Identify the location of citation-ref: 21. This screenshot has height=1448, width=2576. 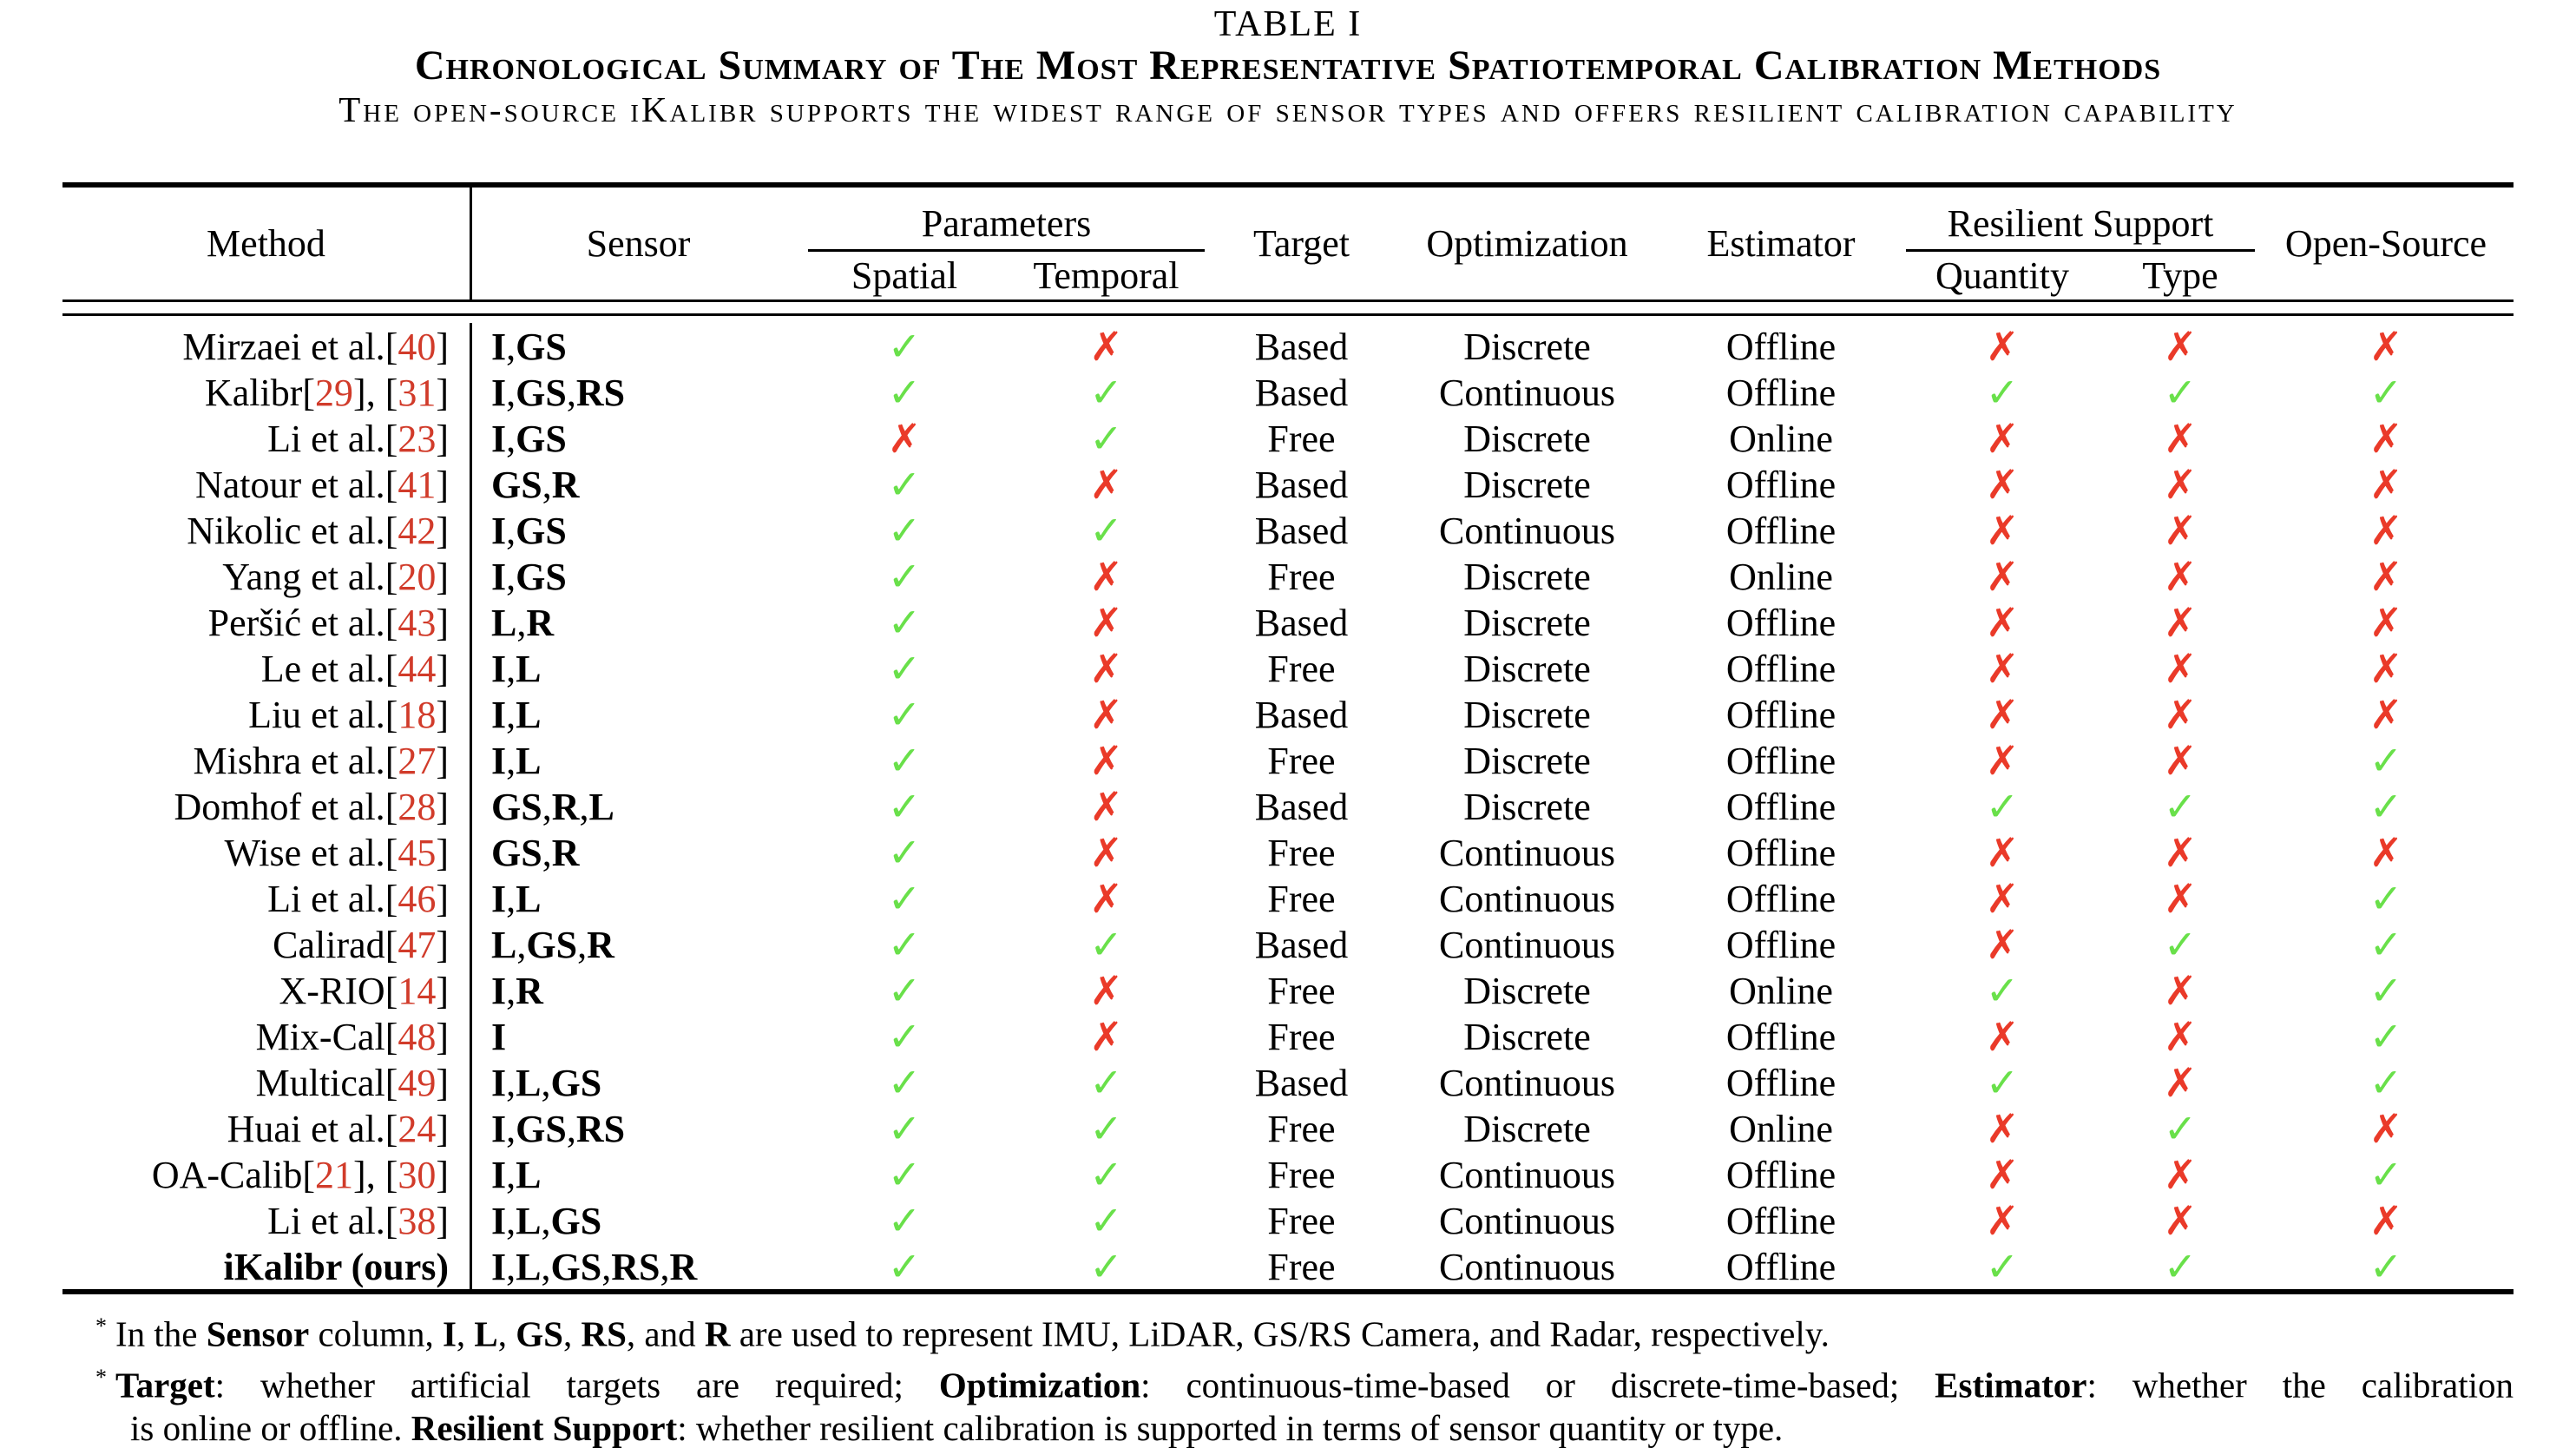
(335, 1174).